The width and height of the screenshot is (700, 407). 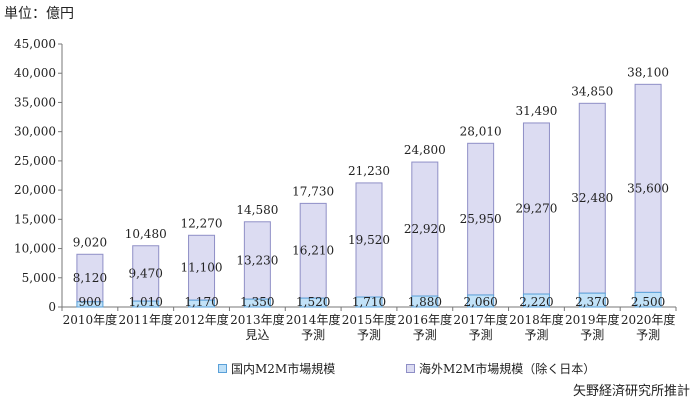 What do you see at coordinates (35, 44) in the screenshot?
I see `y-tick-label: 45,000` at bounding box center [35, 44].